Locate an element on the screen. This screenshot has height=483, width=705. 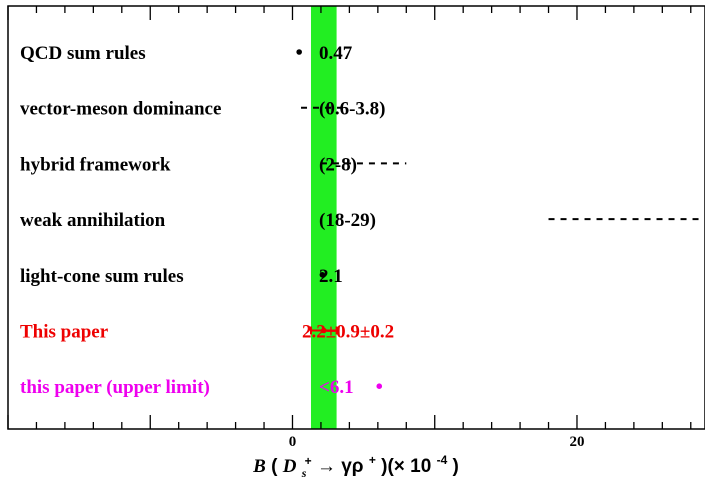
row-value: (2-8) is located at coordinates (338, 164).